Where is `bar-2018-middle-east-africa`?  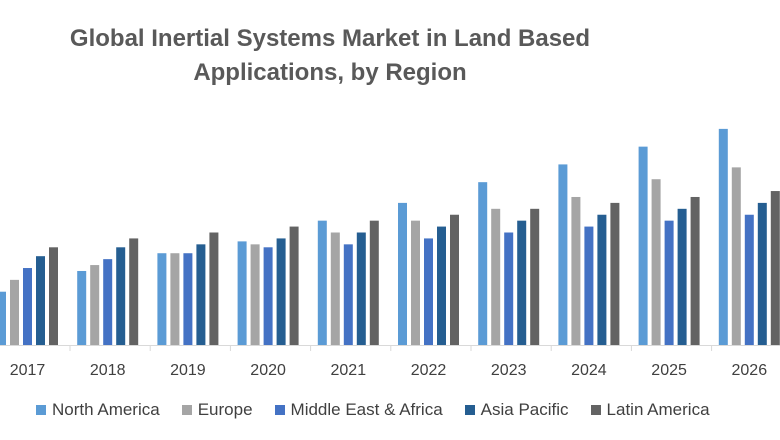 bar-2018-middle-east-africa is located at coordinates (108, 302).